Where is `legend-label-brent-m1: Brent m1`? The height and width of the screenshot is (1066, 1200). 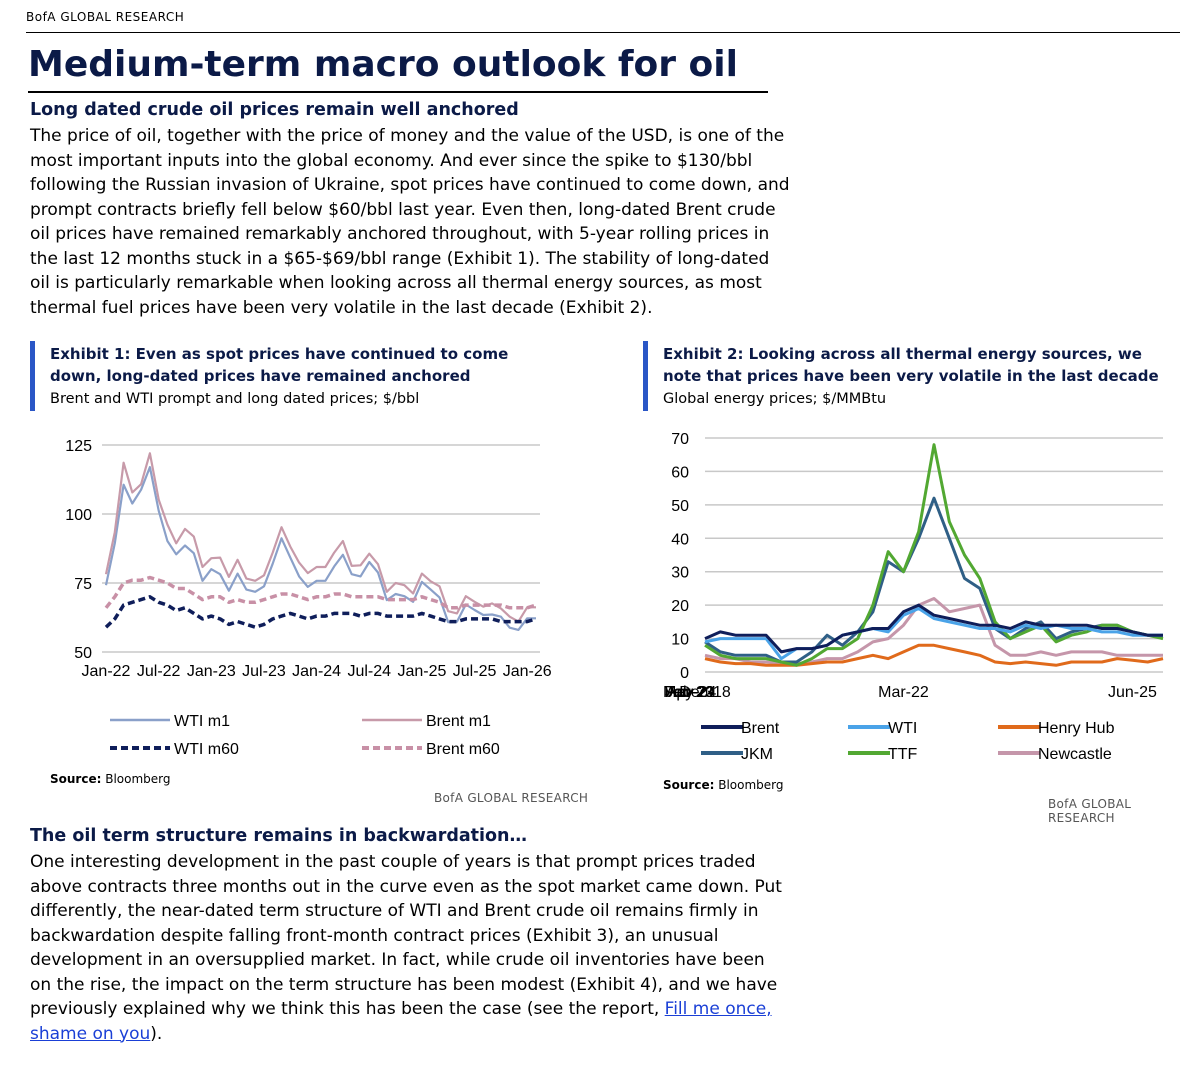
legend-label-brent-m1: Brent m1 is located at coordinates (458, 721).